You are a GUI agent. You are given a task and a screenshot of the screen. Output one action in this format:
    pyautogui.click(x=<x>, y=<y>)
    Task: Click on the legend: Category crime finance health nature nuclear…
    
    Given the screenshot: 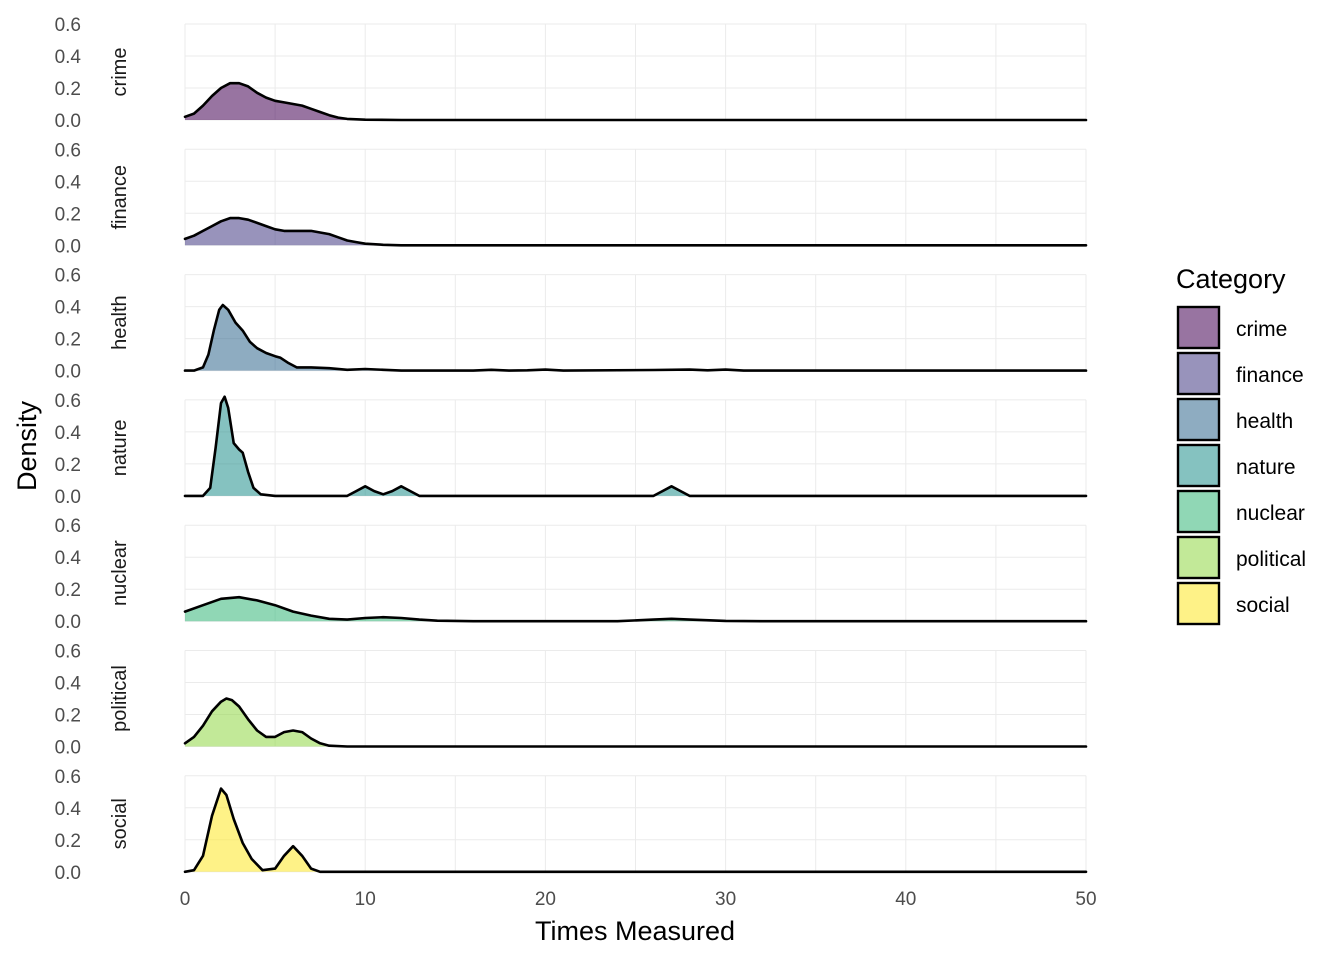 What is the action you would take?
    pyautogui.click(x=1241, y=445)
    